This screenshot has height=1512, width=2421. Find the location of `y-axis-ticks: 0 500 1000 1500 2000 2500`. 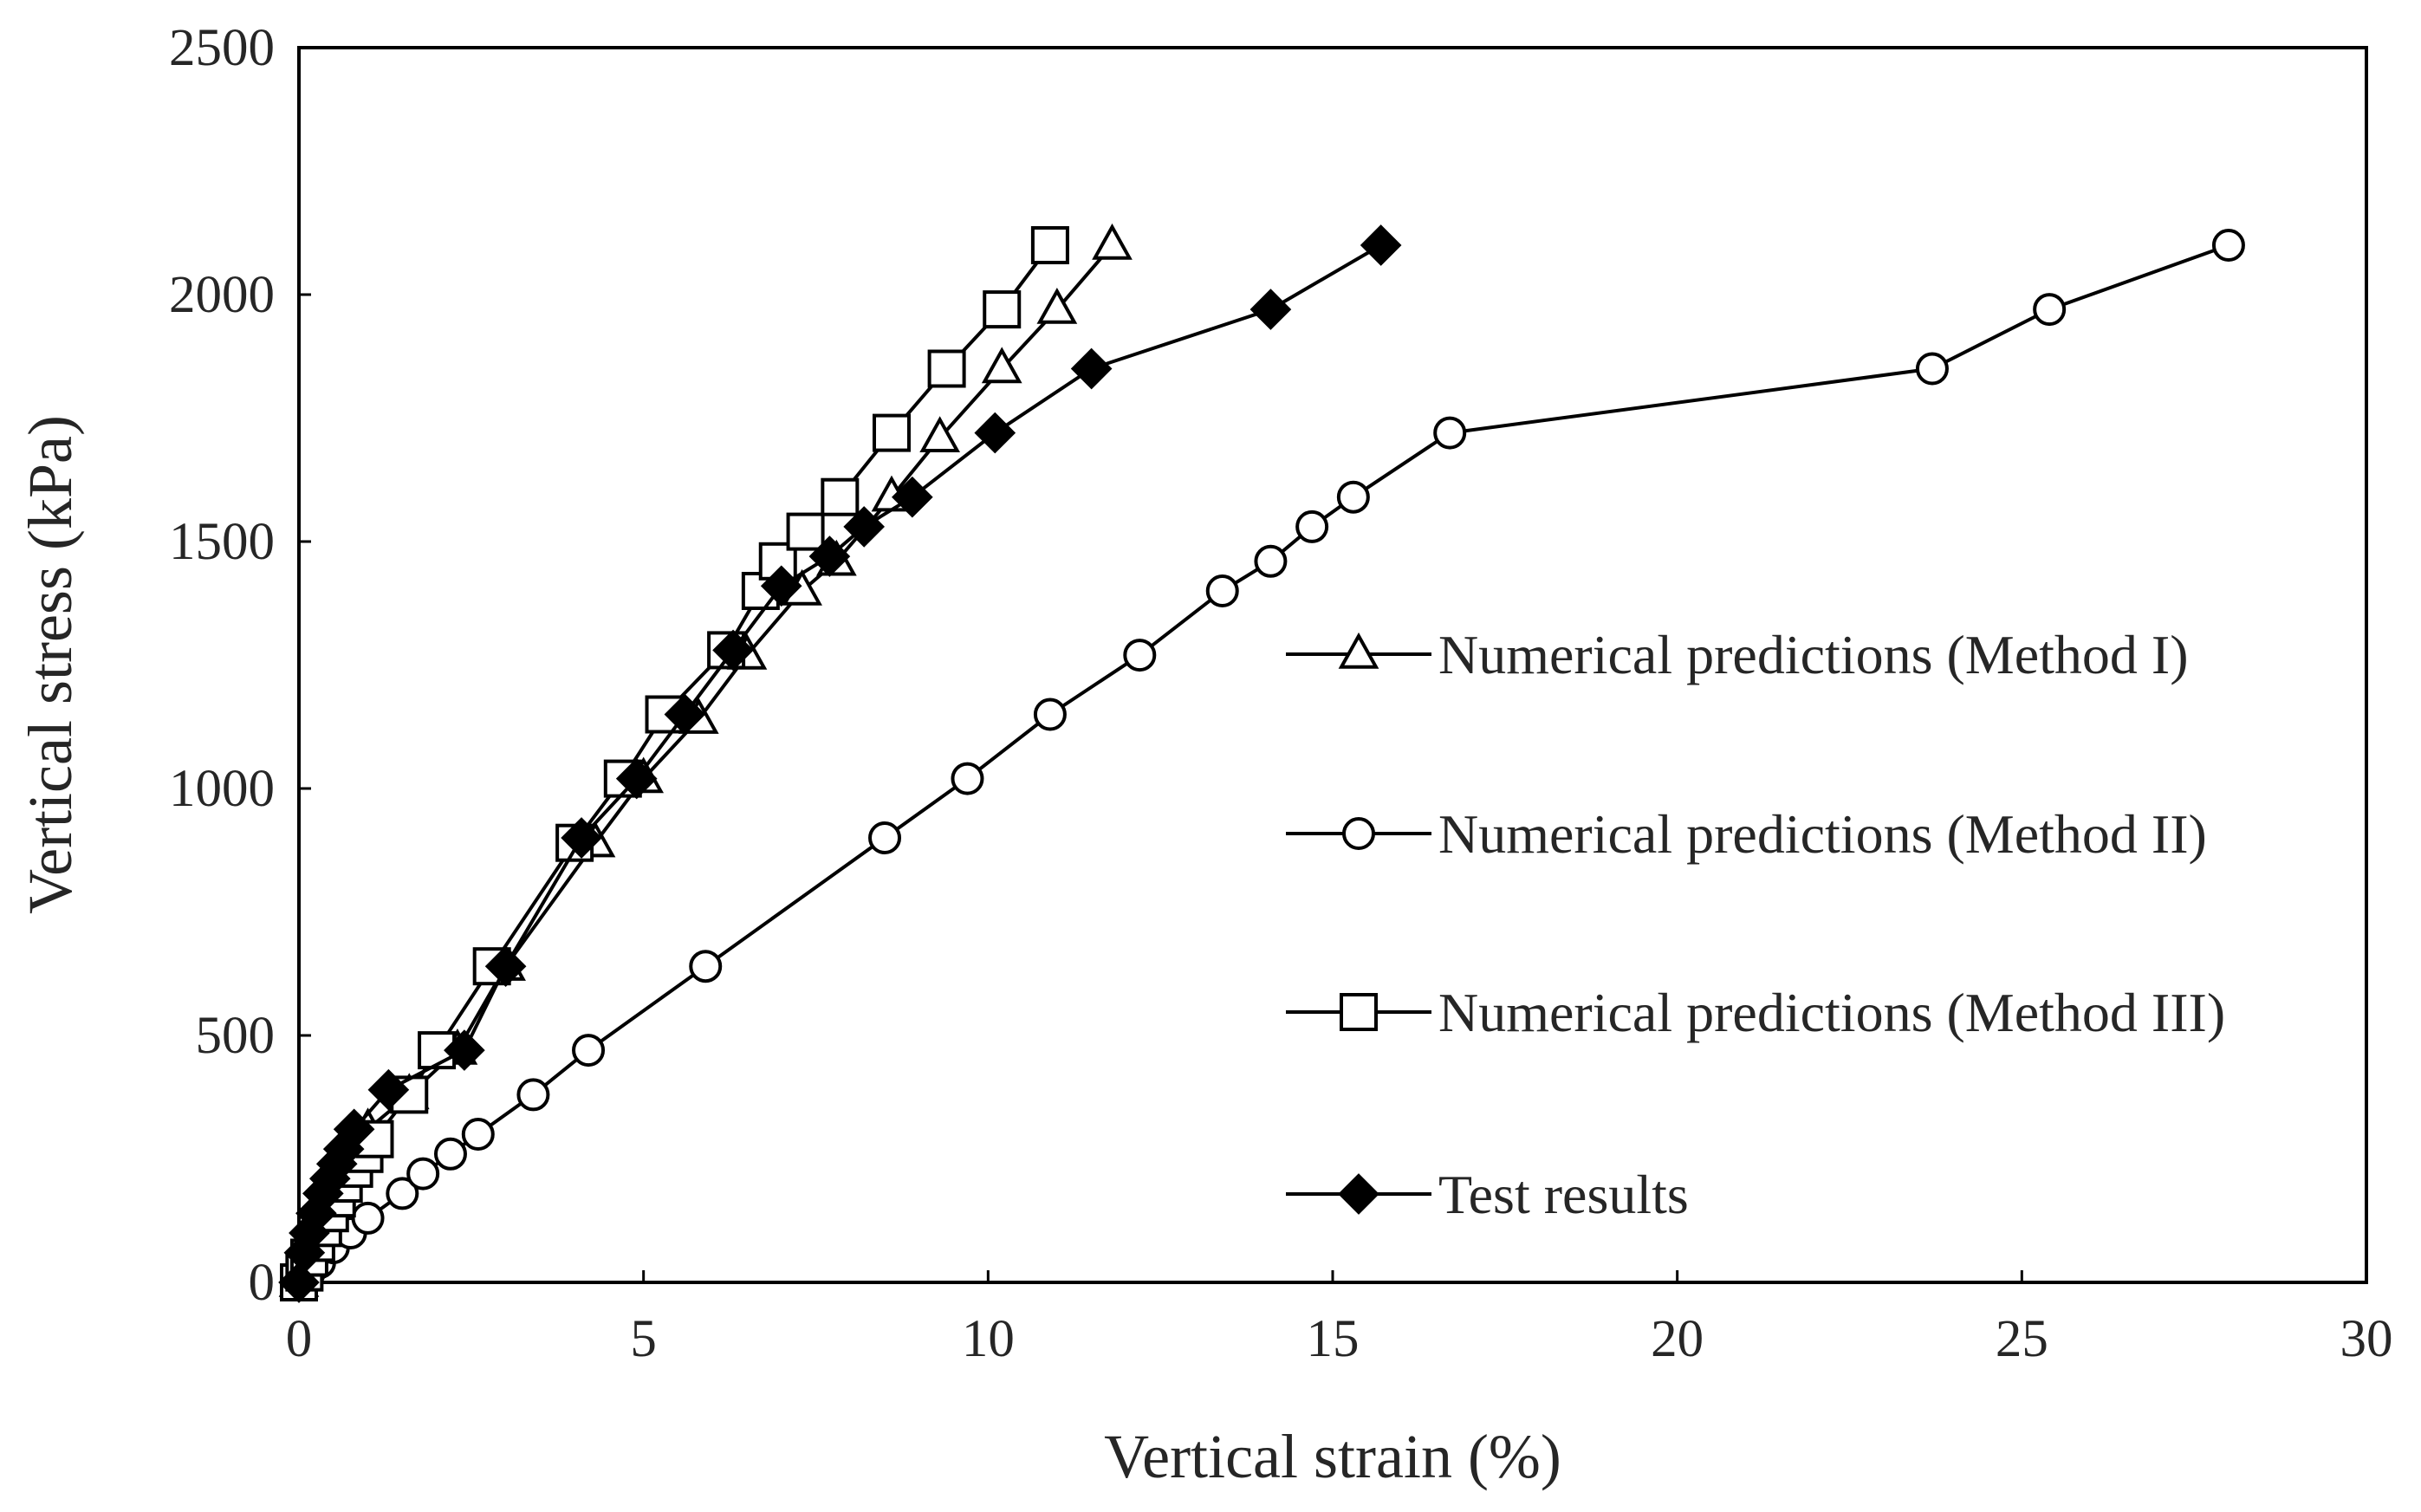

y-axis-ticks: 0 500 1000 1500 2000 2500 is located at coordinates (240, 665).